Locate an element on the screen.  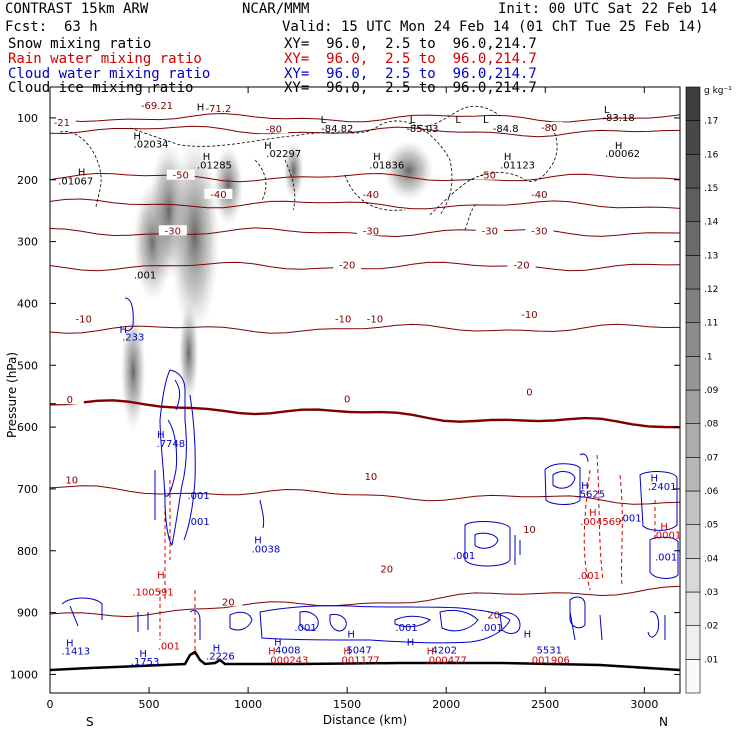
field-xy-rain: XY= 96.0, 2.5 to 96.0,214.7 is located at coordinates (410, 59).